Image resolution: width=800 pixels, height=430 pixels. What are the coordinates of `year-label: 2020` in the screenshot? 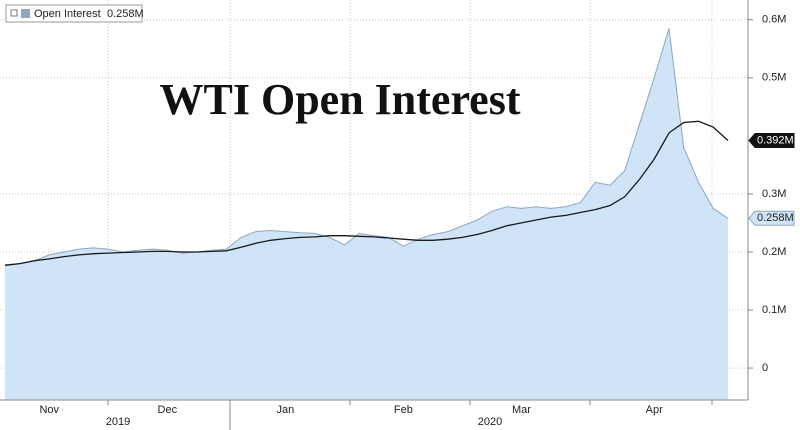 It's located at (490, 422).